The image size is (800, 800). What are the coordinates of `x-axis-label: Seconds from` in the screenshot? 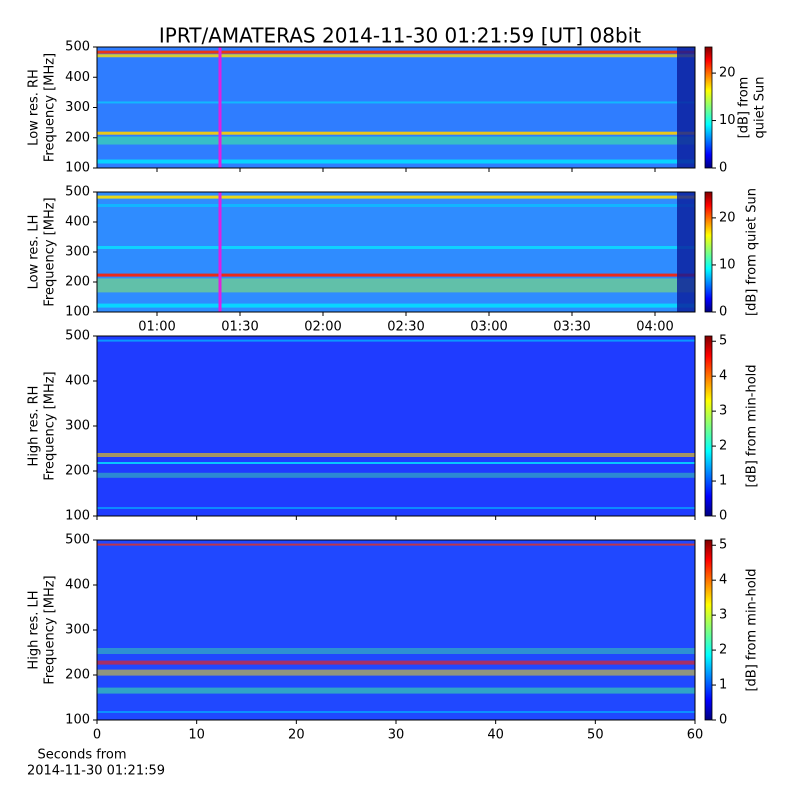 It's located at (81, 755).